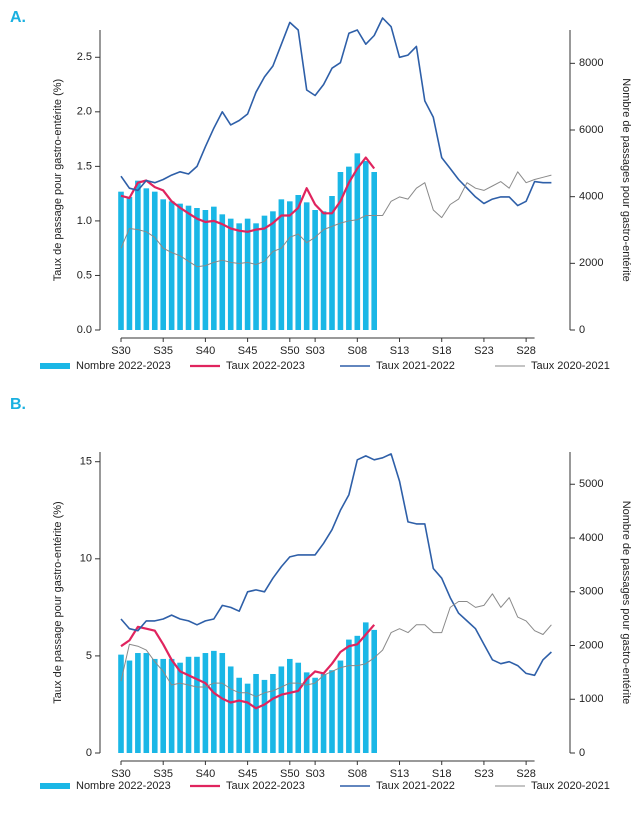 The image size is (638, 818). I want to click on x-tick-label: S13, so click(400, 774).